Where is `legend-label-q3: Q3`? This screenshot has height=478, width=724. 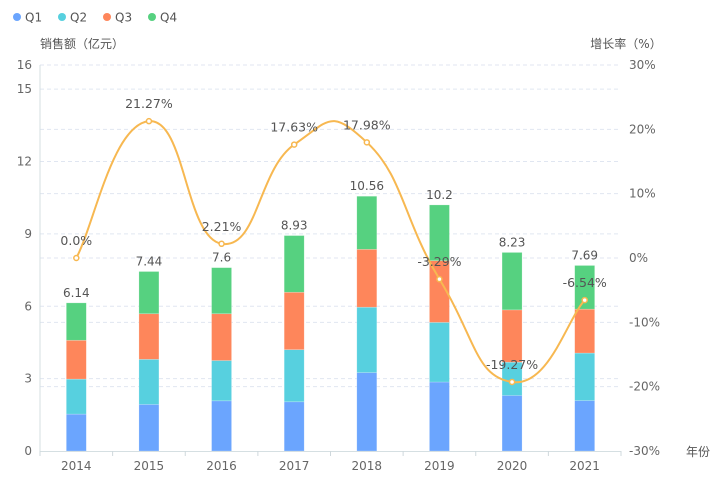
legend-label-q3: Q3 is located at coordinates (123, 18).